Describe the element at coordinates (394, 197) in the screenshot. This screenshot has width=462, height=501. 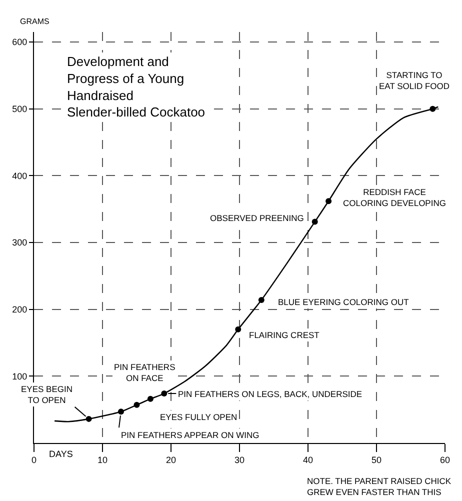
I see `annotation: REDDISH FACE COLORING DEVELOPING` at that location.